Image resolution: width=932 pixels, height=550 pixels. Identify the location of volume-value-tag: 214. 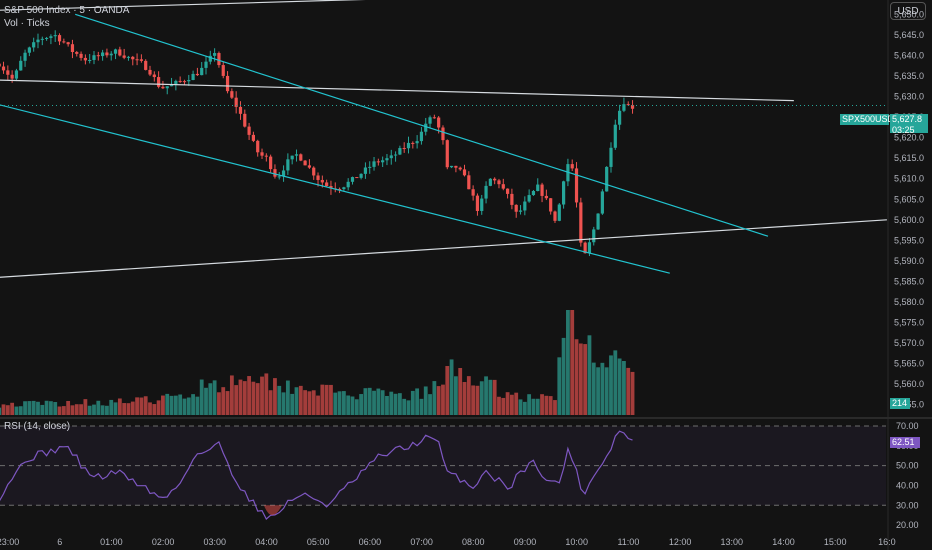
(900, 403).